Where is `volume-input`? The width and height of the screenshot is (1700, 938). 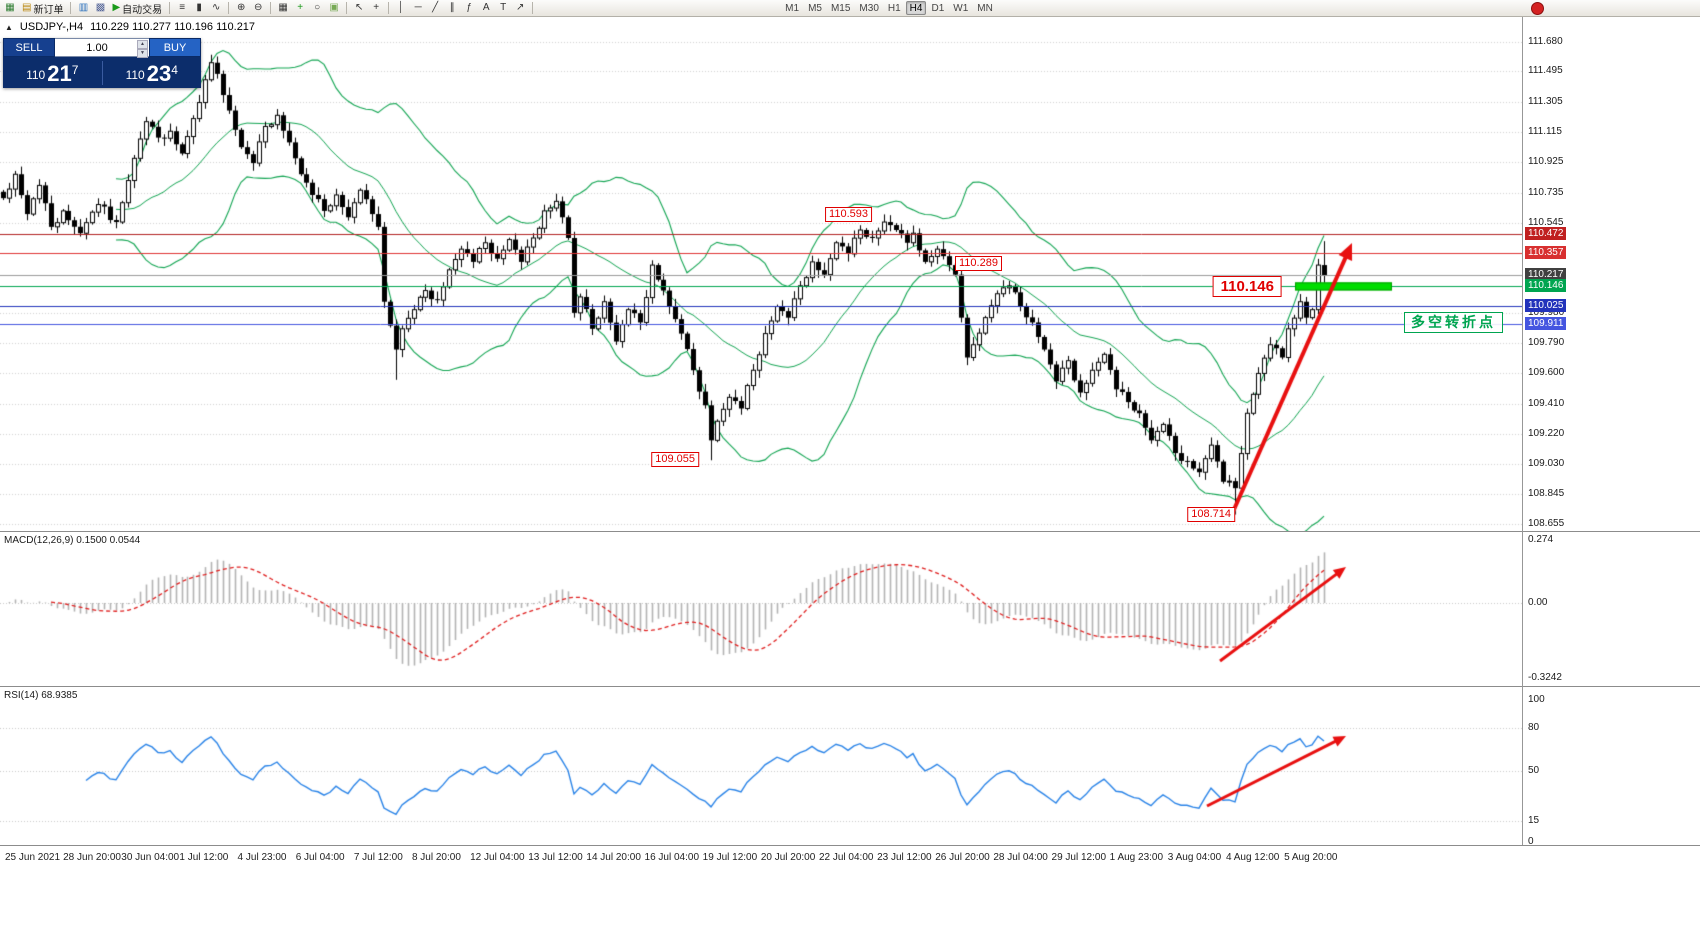
volume-input is located at coordinates (102, 47).